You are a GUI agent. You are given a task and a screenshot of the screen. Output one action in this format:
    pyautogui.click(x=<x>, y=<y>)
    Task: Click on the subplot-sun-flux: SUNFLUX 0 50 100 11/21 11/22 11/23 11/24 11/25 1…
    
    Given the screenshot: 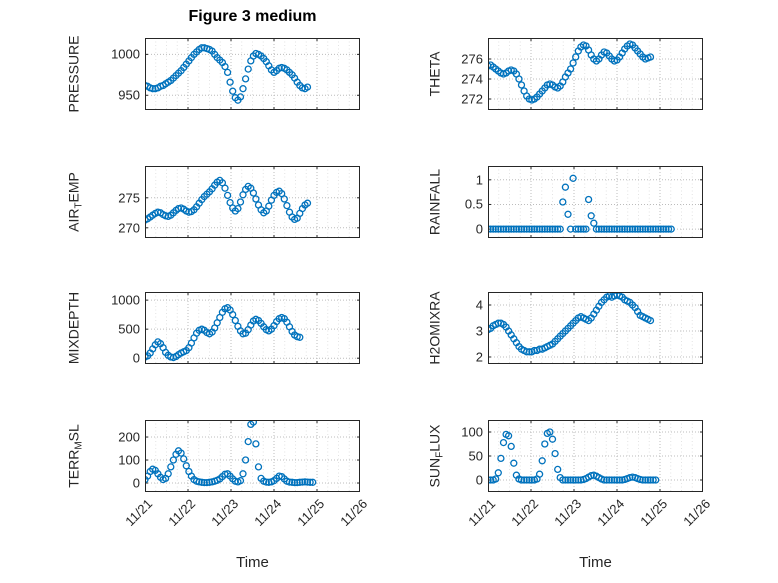 What is the action you would take?
    pyautogui.click(x=570, y=474)
    